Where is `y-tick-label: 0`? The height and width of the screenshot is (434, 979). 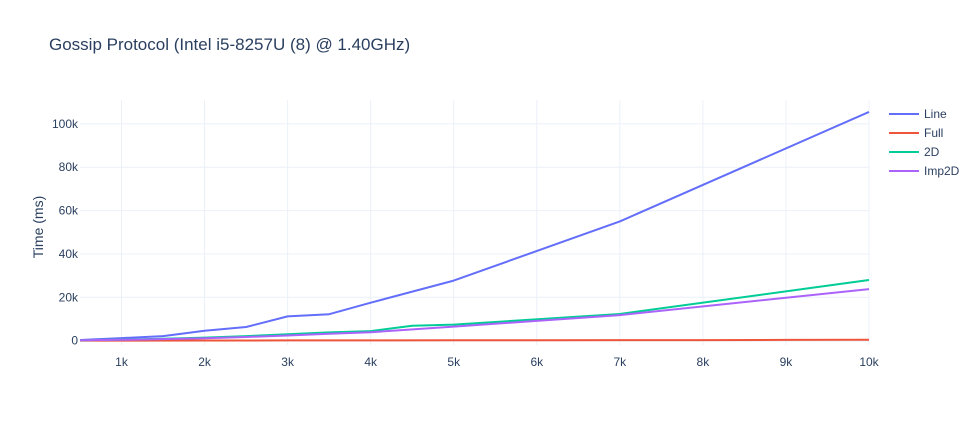 y-tick-label: 0 is located at coordinates (74, 341).